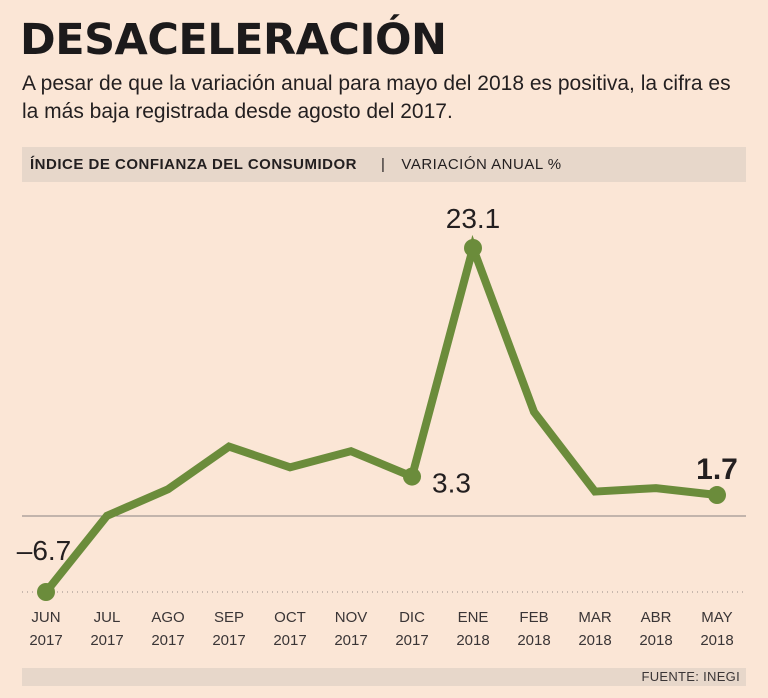  I want to click on x-tick-month-dic: DIC, so click(412, 617).